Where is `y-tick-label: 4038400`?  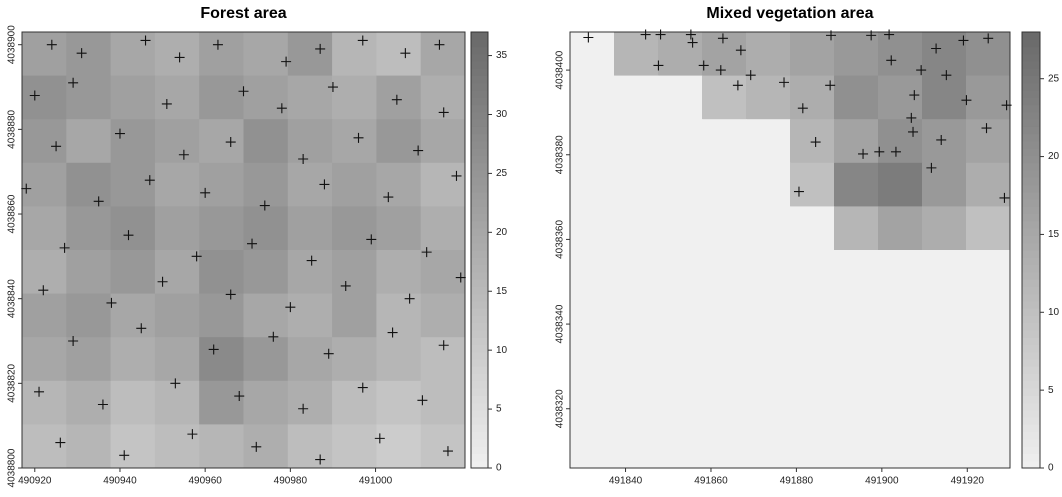 y-tick-label: 4038400 is located at coordinates (560, 69).